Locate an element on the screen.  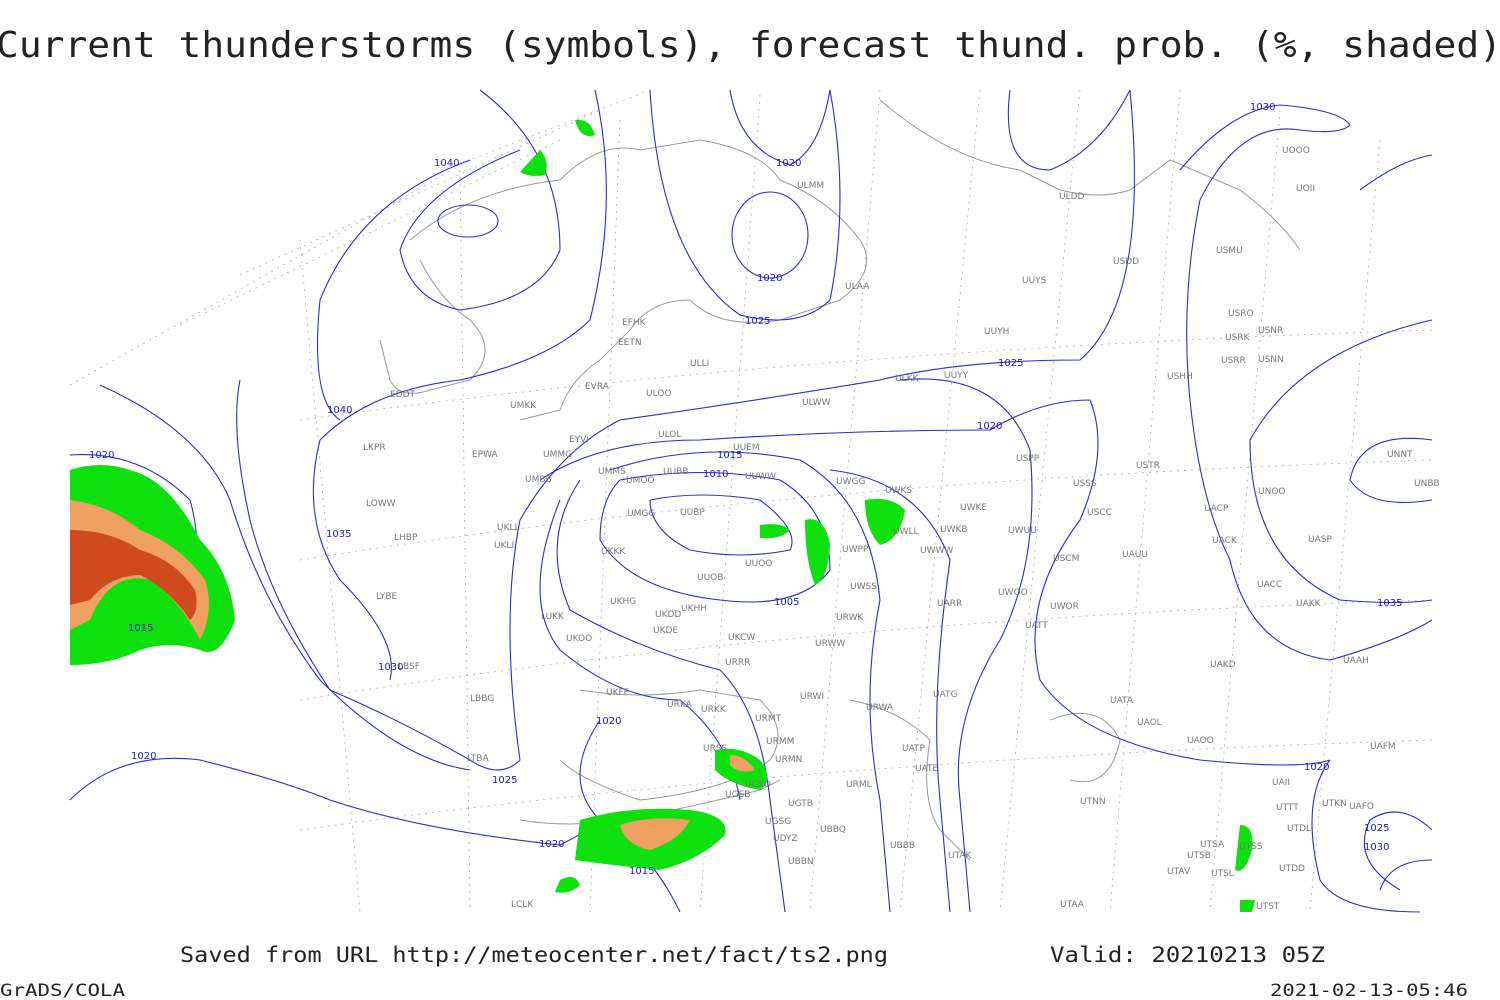
station-label: UWGG is located at coordinates (850, 482).